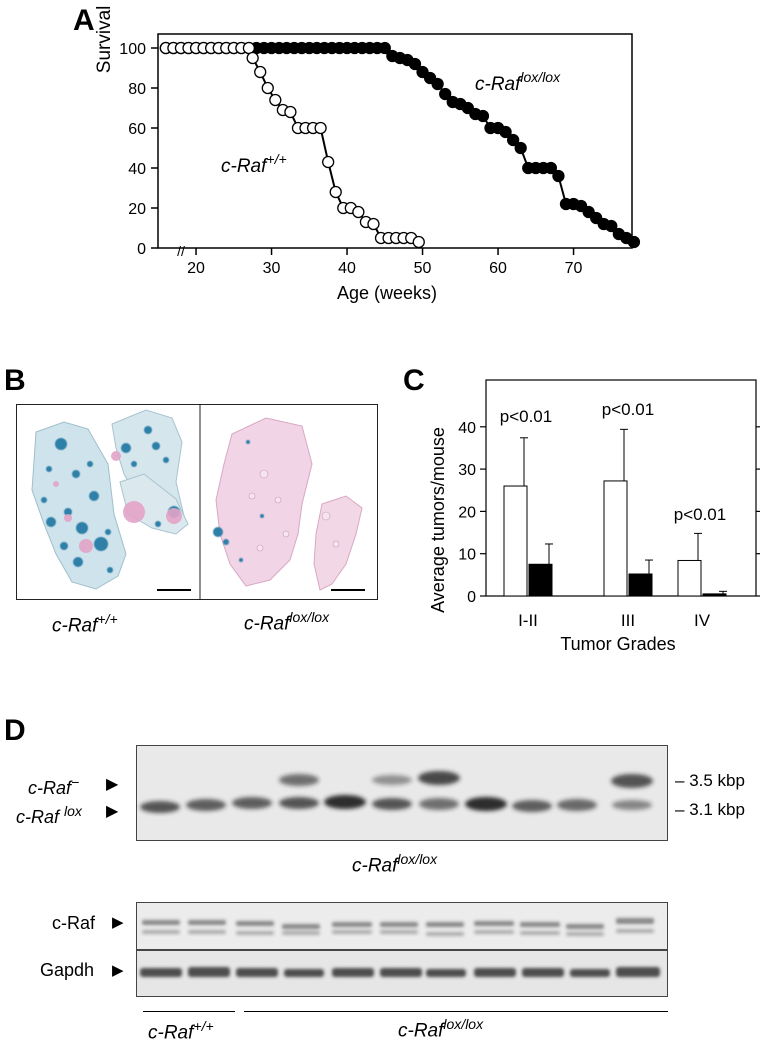 This screenshot has width=760, height=1049. I want to click on y-tick-label: 60, so click(137, 129).